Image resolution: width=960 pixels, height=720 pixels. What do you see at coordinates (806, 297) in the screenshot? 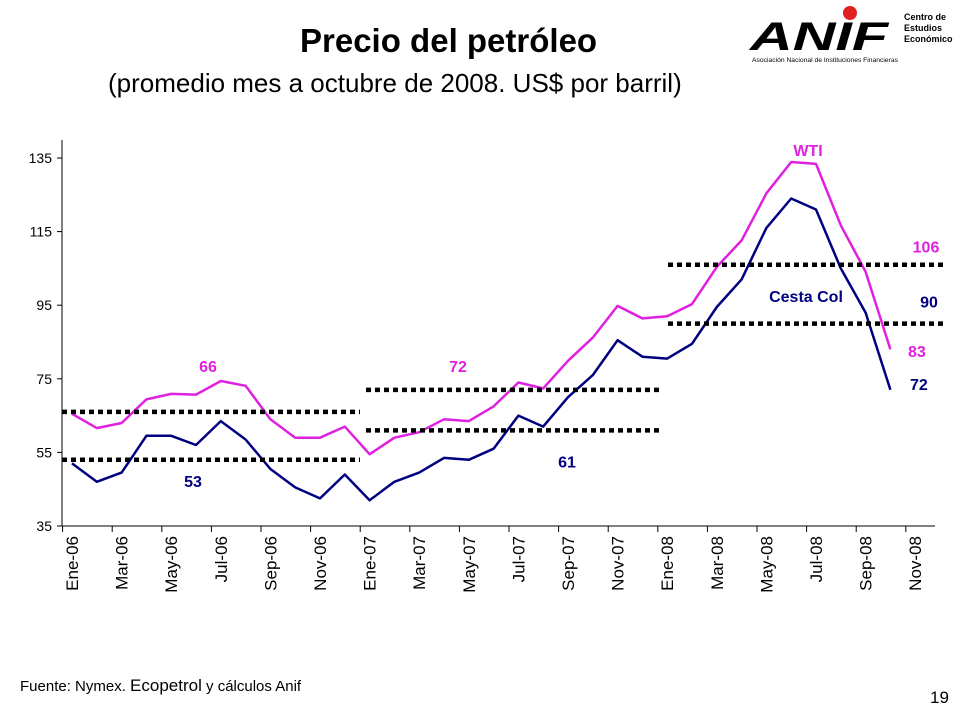
I see `series-name-label: Cesta Col` at bounding box center [806, 297].